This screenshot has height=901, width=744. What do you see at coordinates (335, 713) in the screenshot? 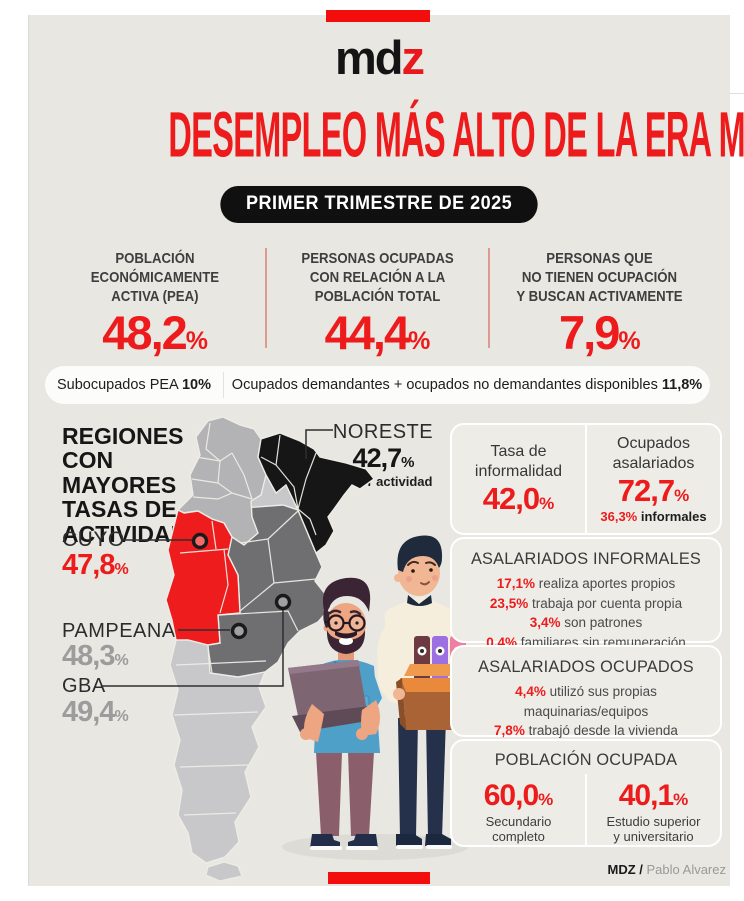
I see `worker-with-laptop` at bounding box center [335, 713].